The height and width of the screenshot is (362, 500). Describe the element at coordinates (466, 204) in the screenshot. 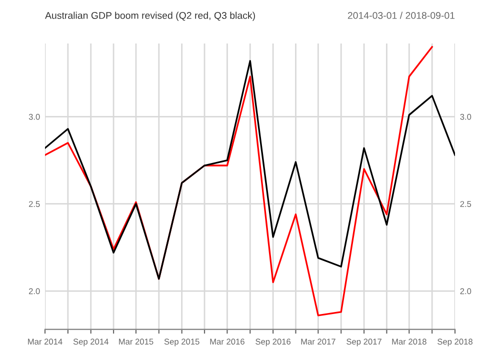

I see `y2-tick-label: 2.5` at that location.